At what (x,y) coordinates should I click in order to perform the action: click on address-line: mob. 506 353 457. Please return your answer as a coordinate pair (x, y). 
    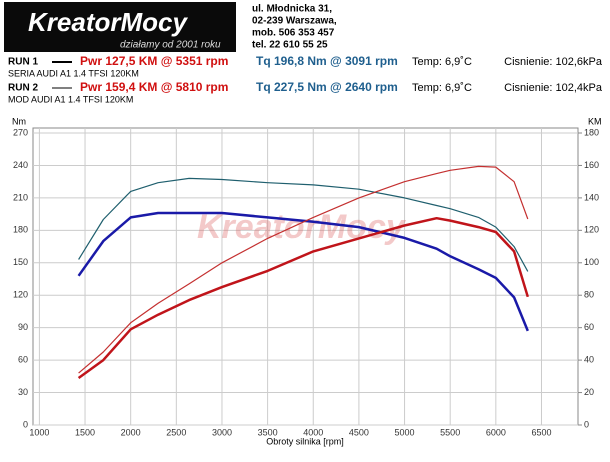
    Looking at the image, I should click on (293, 33).